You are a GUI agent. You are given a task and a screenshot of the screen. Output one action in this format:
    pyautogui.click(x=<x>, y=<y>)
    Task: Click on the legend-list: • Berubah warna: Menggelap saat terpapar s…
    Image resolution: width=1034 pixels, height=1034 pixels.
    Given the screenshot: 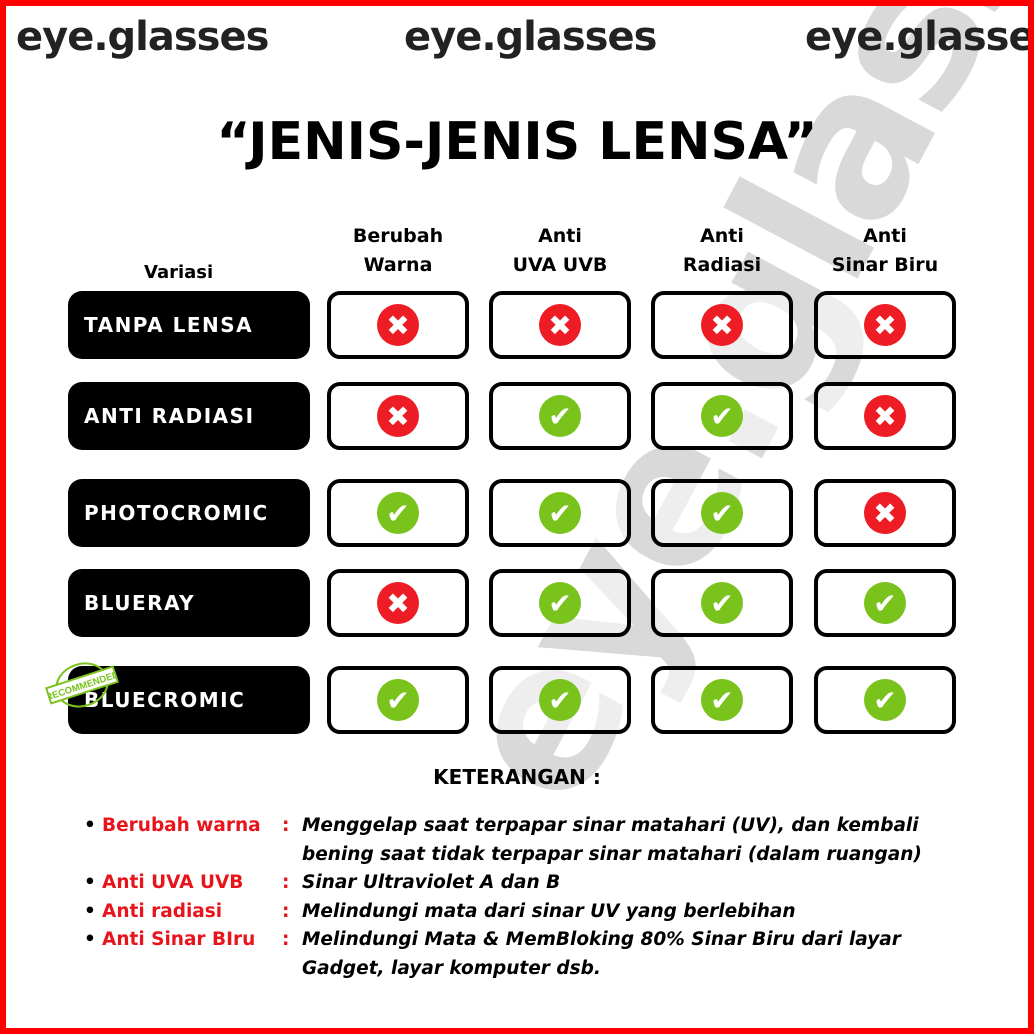 What is the action you would take?
    pyautogui.click(x=523, y=897)
    